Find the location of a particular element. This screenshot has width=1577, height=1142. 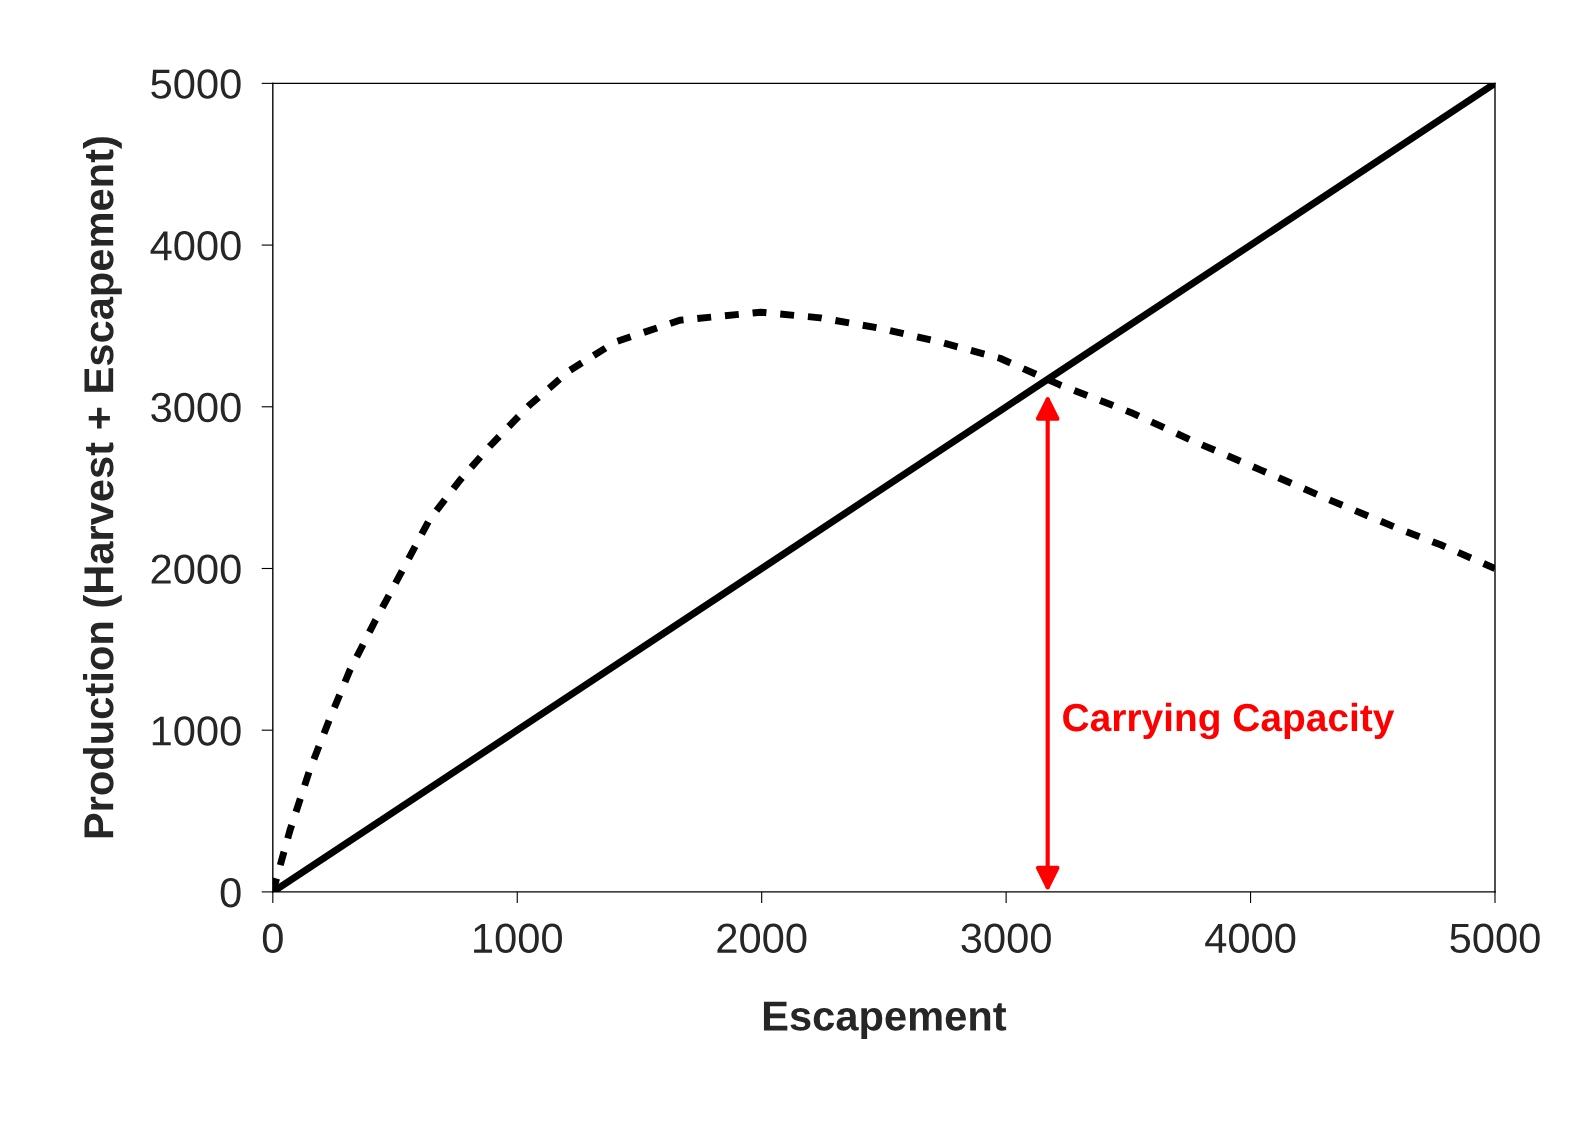

x-tick-label: 5000 is located at coordinates (1495, 938).